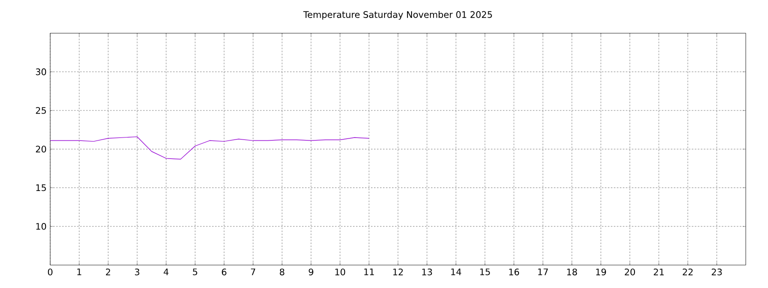  What do you see at coordinates (397, 15) in the screenshot?
I see `chart-title: Temperature Saturday November 01 2025` at bounding box center [397, 15].